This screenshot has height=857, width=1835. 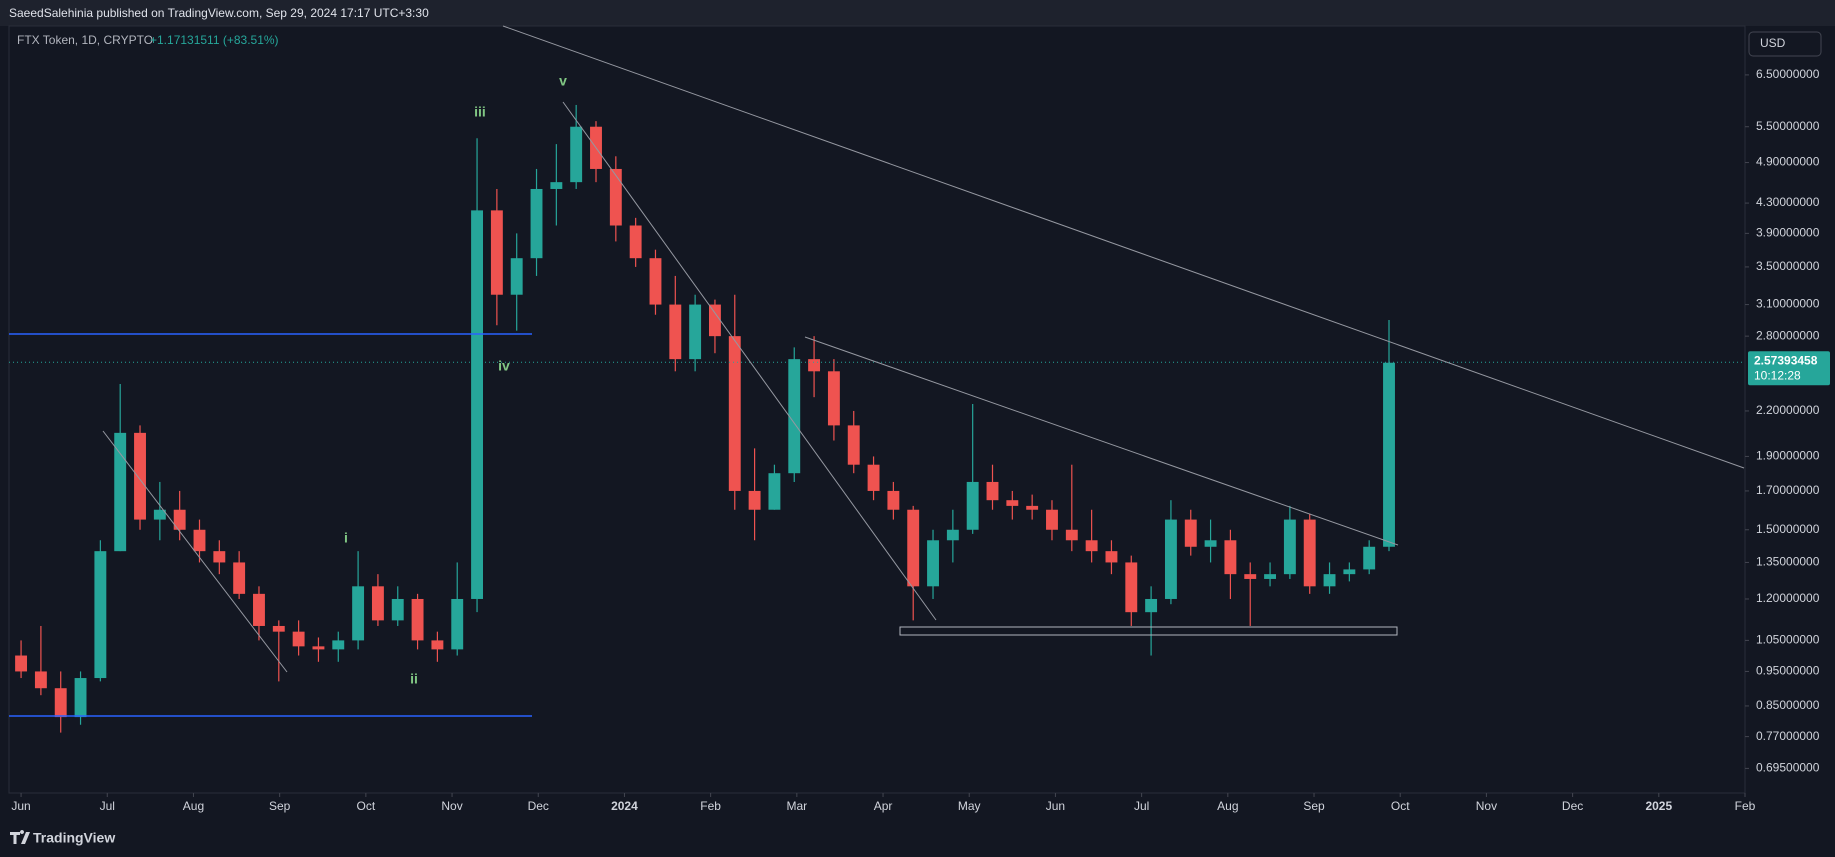 I want to click on y-tick-label: 3.50000000, so click(x=1788, y=266).